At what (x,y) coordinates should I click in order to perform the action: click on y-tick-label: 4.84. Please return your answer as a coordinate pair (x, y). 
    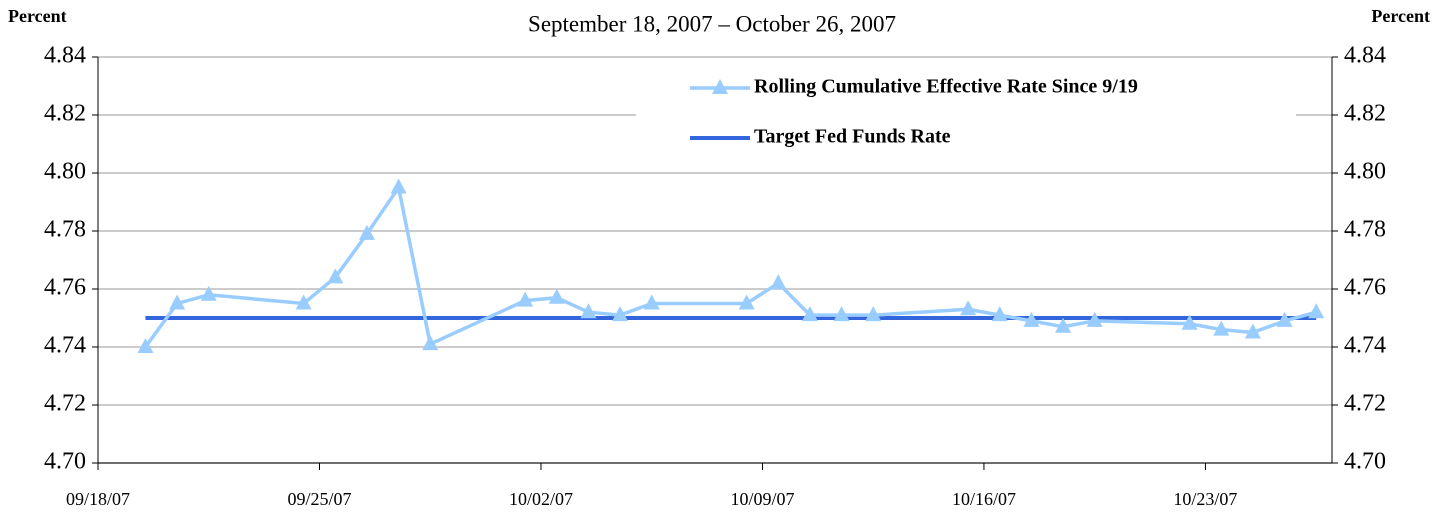
    Looking at the image, I should click on (65, 56).